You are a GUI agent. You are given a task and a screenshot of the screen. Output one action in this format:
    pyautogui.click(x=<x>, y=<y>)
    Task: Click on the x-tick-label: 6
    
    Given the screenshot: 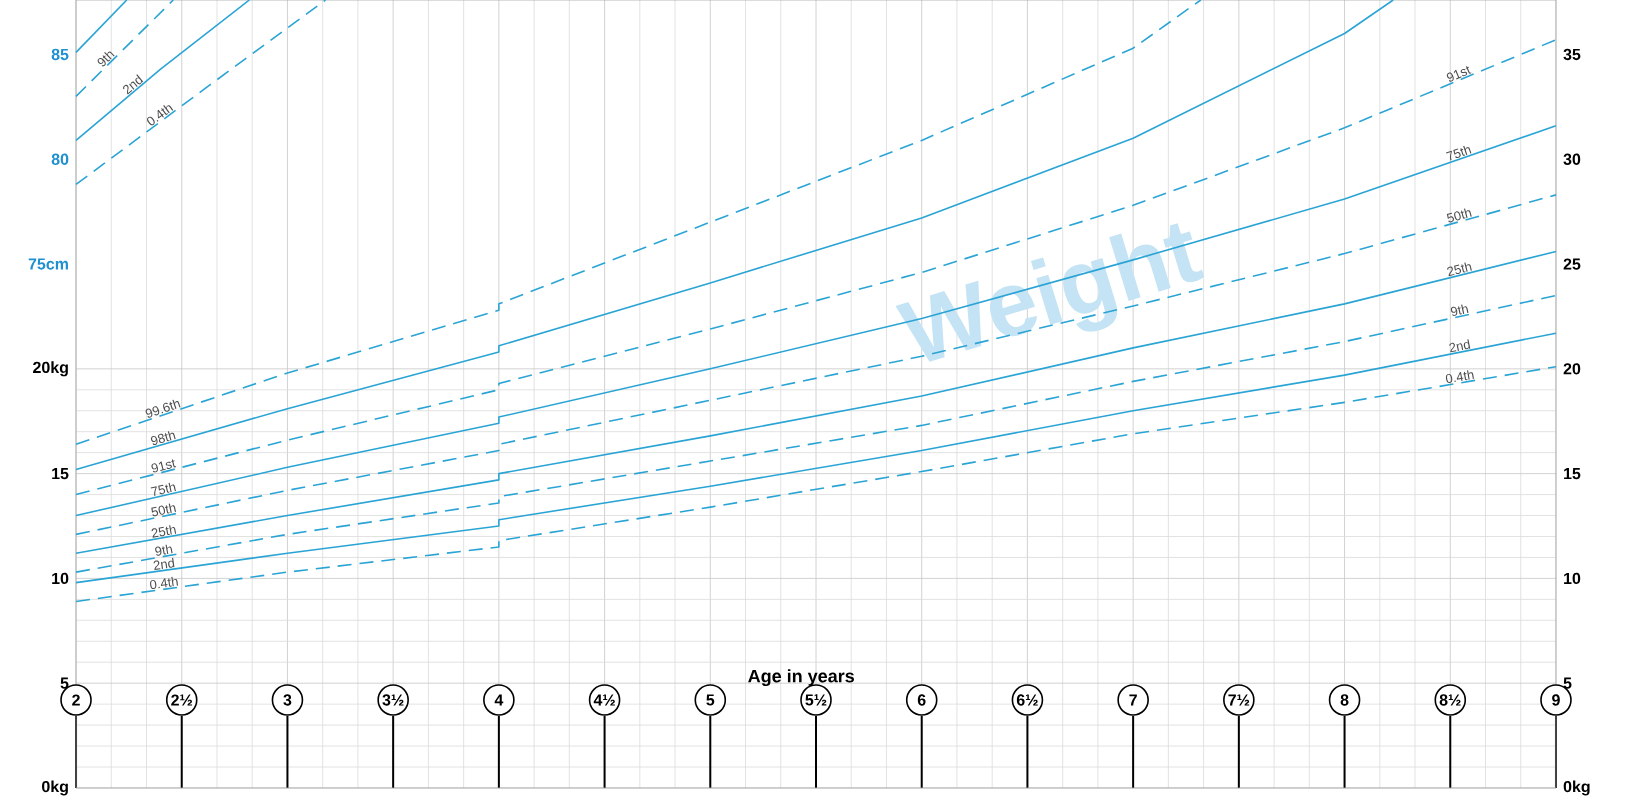 What is the action you would take?
    pyautogui.click(x=921, y=700)
    